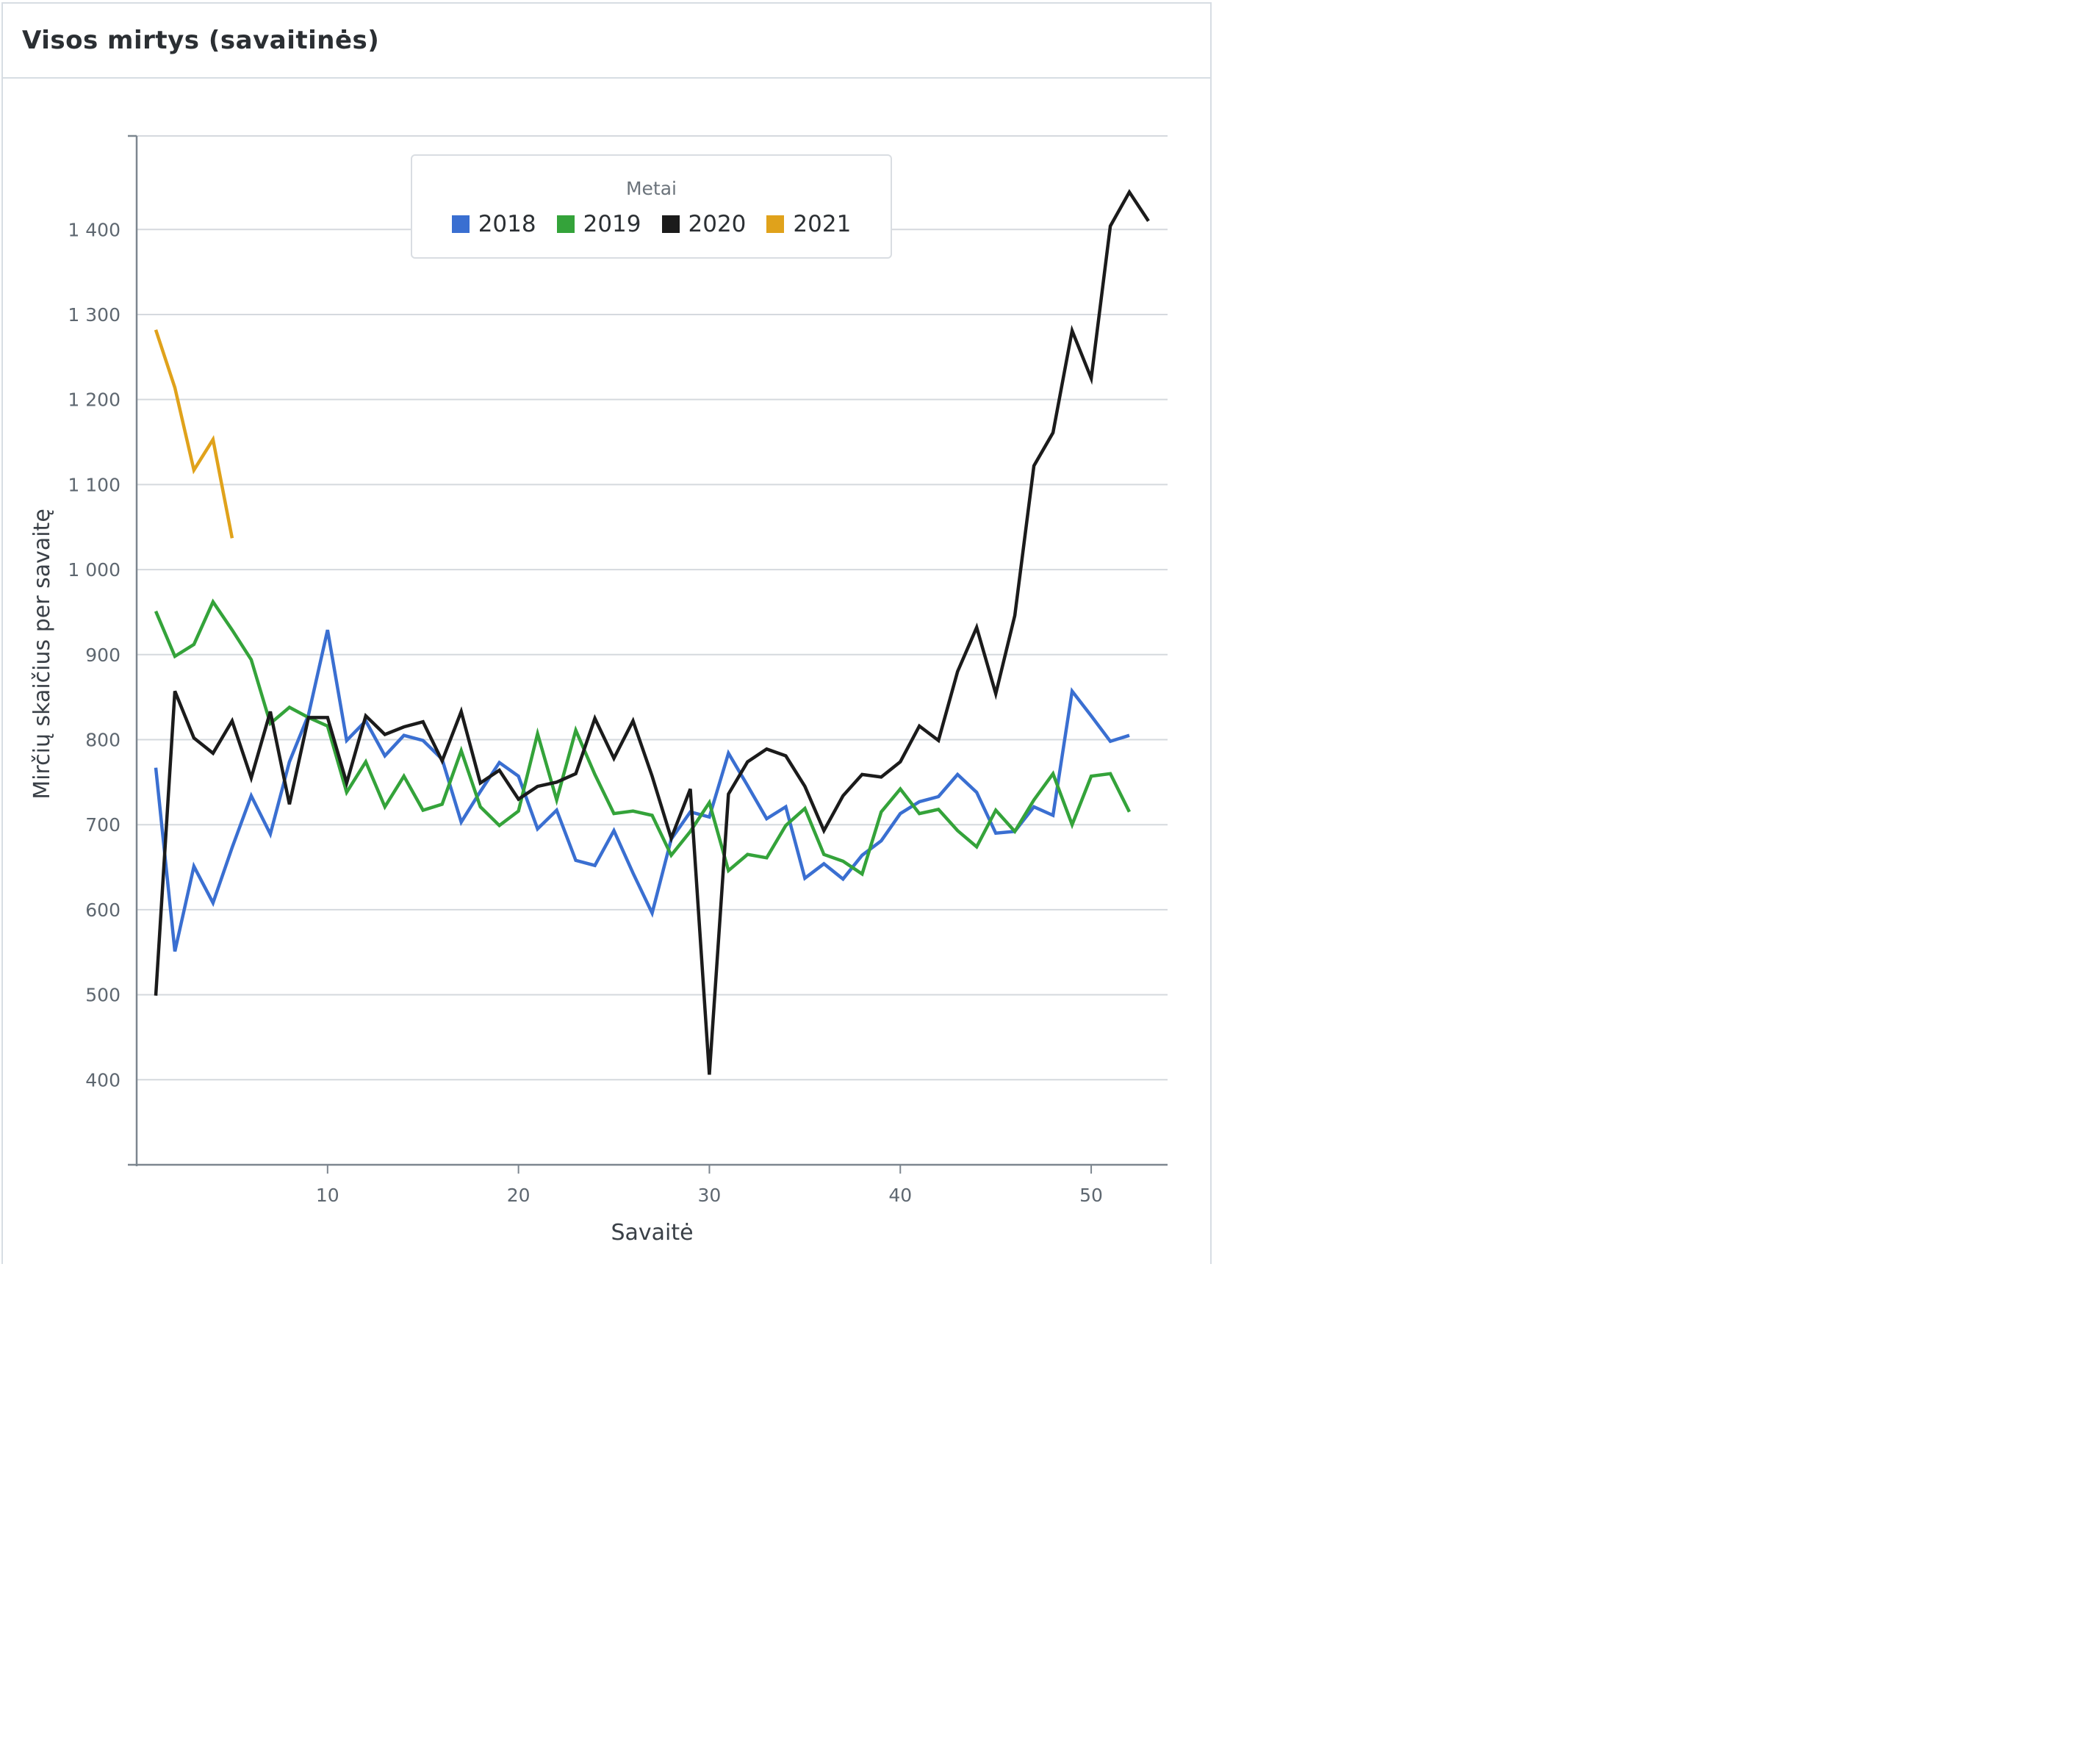  What do you see at coordinates (103, 1080) in the screenshot?
I see `y-tick-label: 400` at bounding box center [103, 1080].